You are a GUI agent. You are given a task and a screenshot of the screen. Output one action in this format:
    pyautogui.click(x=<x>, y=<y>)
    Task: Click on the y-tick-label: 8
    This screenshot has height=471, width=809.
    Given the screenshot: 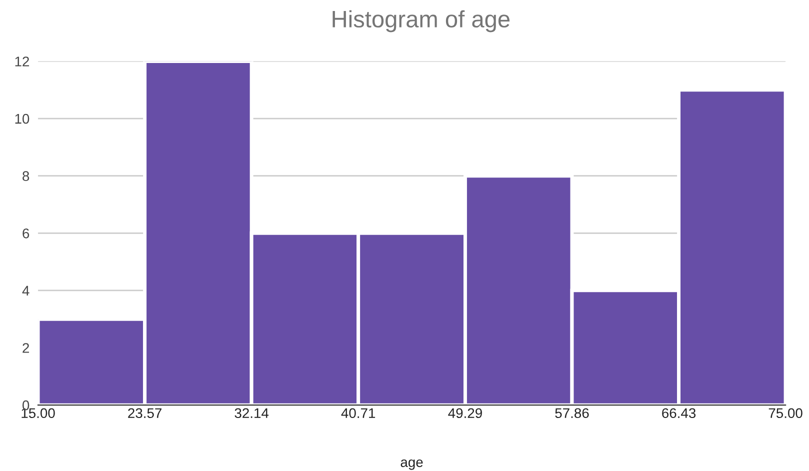 What is the action you would take?
    pyautogui.click(x=26, y=176)
    